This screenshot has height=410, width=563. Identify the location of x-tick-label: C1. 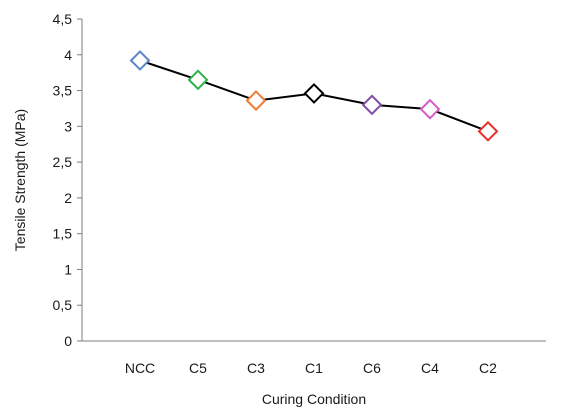
(314, 368).